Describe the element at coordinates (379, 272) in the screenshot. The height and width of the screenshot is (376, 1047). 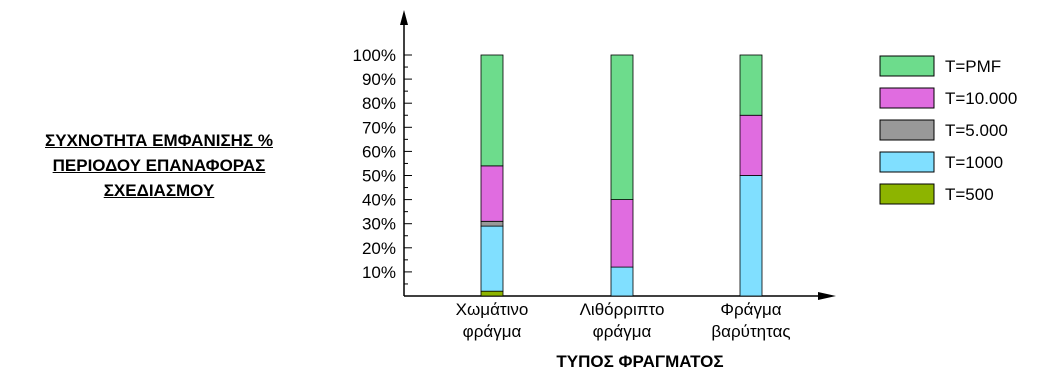
I see `y-tick-label: 10%` at that location.